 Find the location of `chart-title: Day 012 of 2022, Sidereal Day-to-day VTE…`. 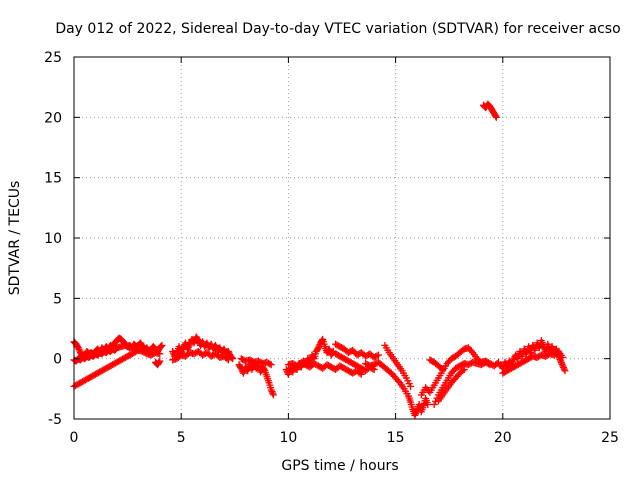

chart-title: Day 012 of 2022, Sidereal Day-to-day VTE… is located at coordinates (337, 29).